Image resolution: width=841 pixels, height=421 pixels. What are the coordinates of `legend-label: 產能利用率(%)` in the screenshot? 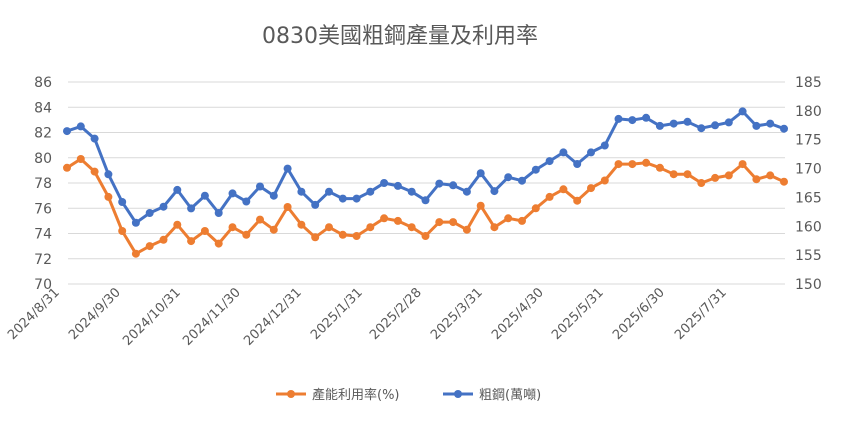 It's located at (356, 395).